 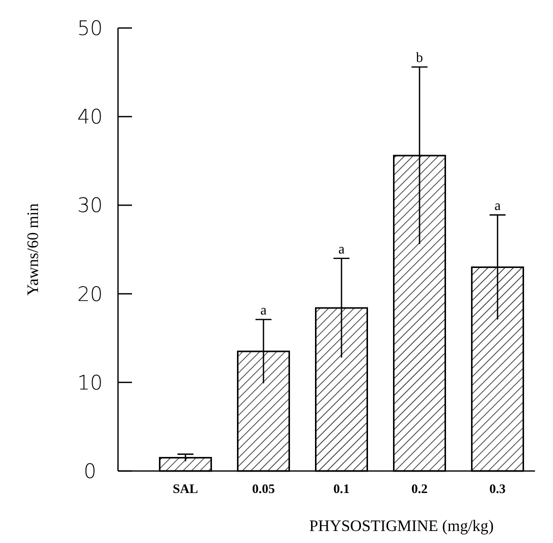 What do you see at coordinates (90, 294) in the screenshot?
I see `y-tick-label: 20` at bounding box center [90, 294].